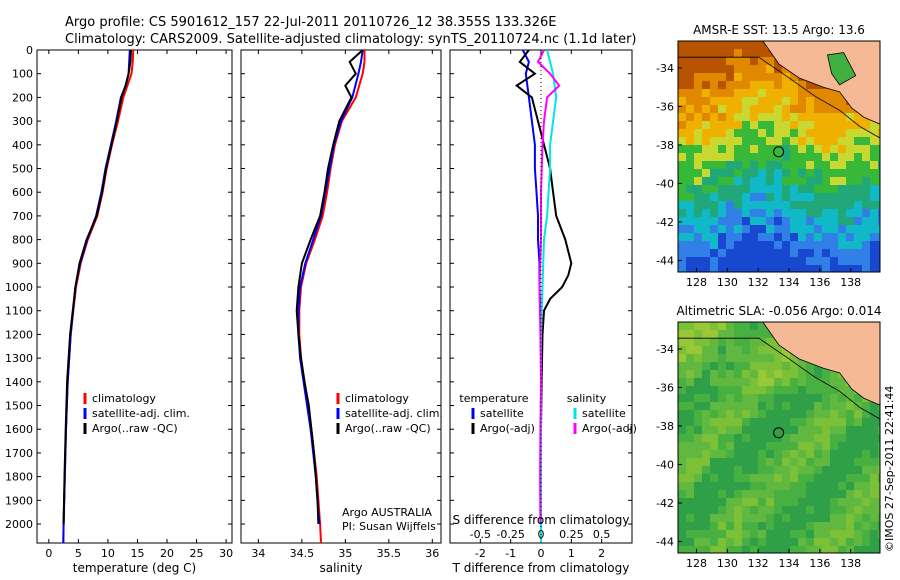  I want to click on y-tick-label: 1100, so click(19, 311).